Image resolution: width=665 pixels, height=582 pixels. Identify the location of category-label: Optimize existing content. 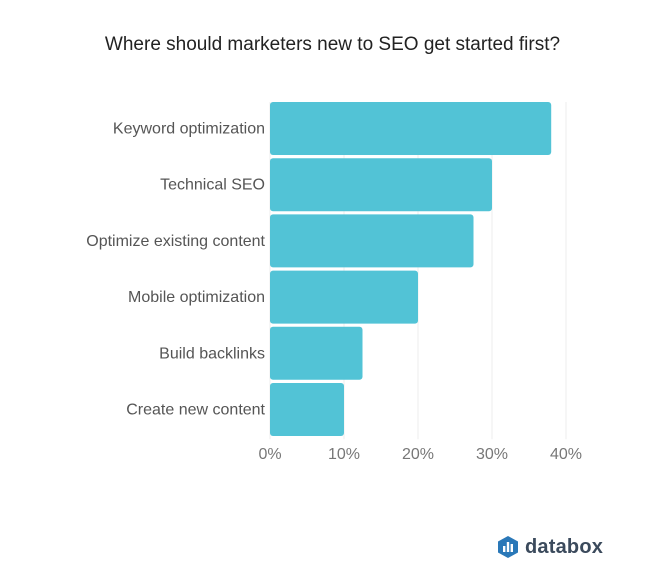
(175, 241).